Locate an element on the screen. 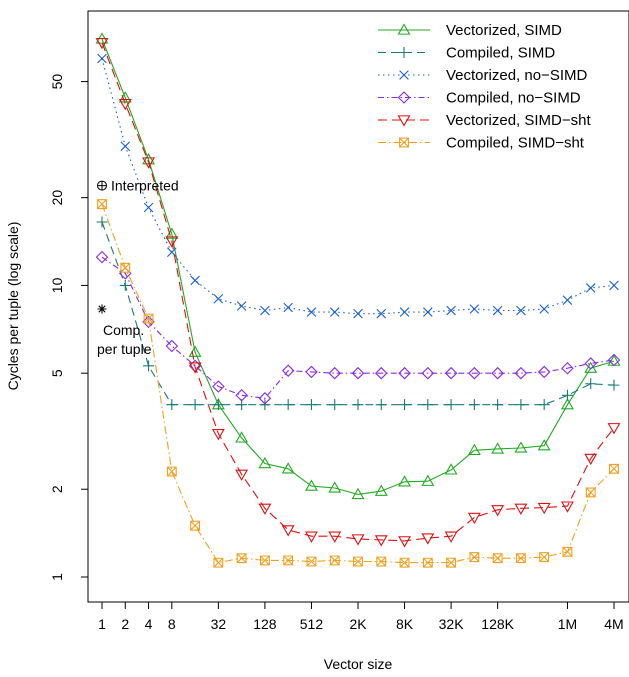 The image size is (629, 677). legend-label: Compiled, no−SIMD is located at coordinates (513, 98).